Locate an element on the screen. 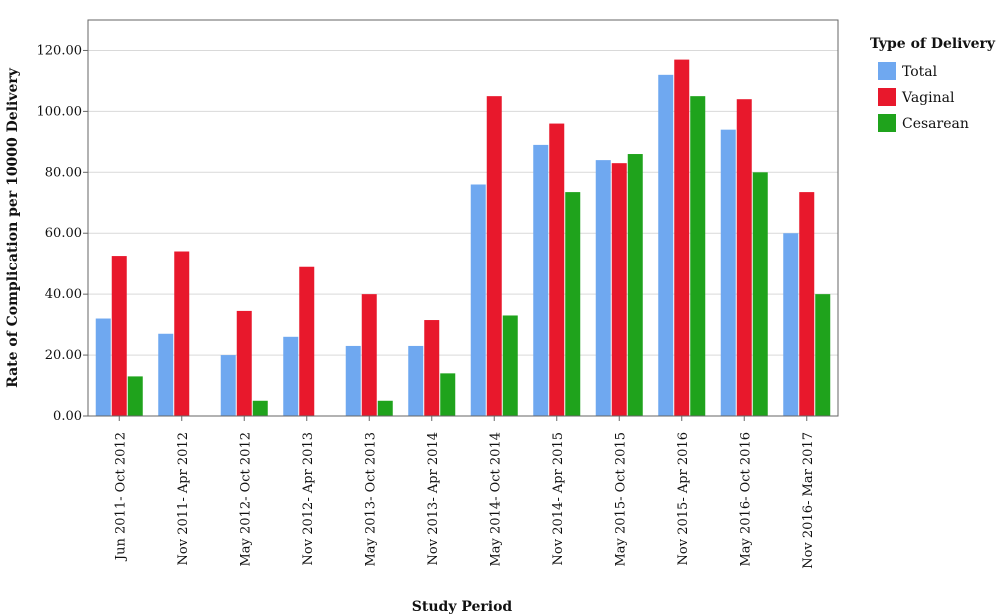 This screenshot has width=1000, height=616. x-tick-label: May 2015- Oct 2015 is located at coordinates (620, 499).